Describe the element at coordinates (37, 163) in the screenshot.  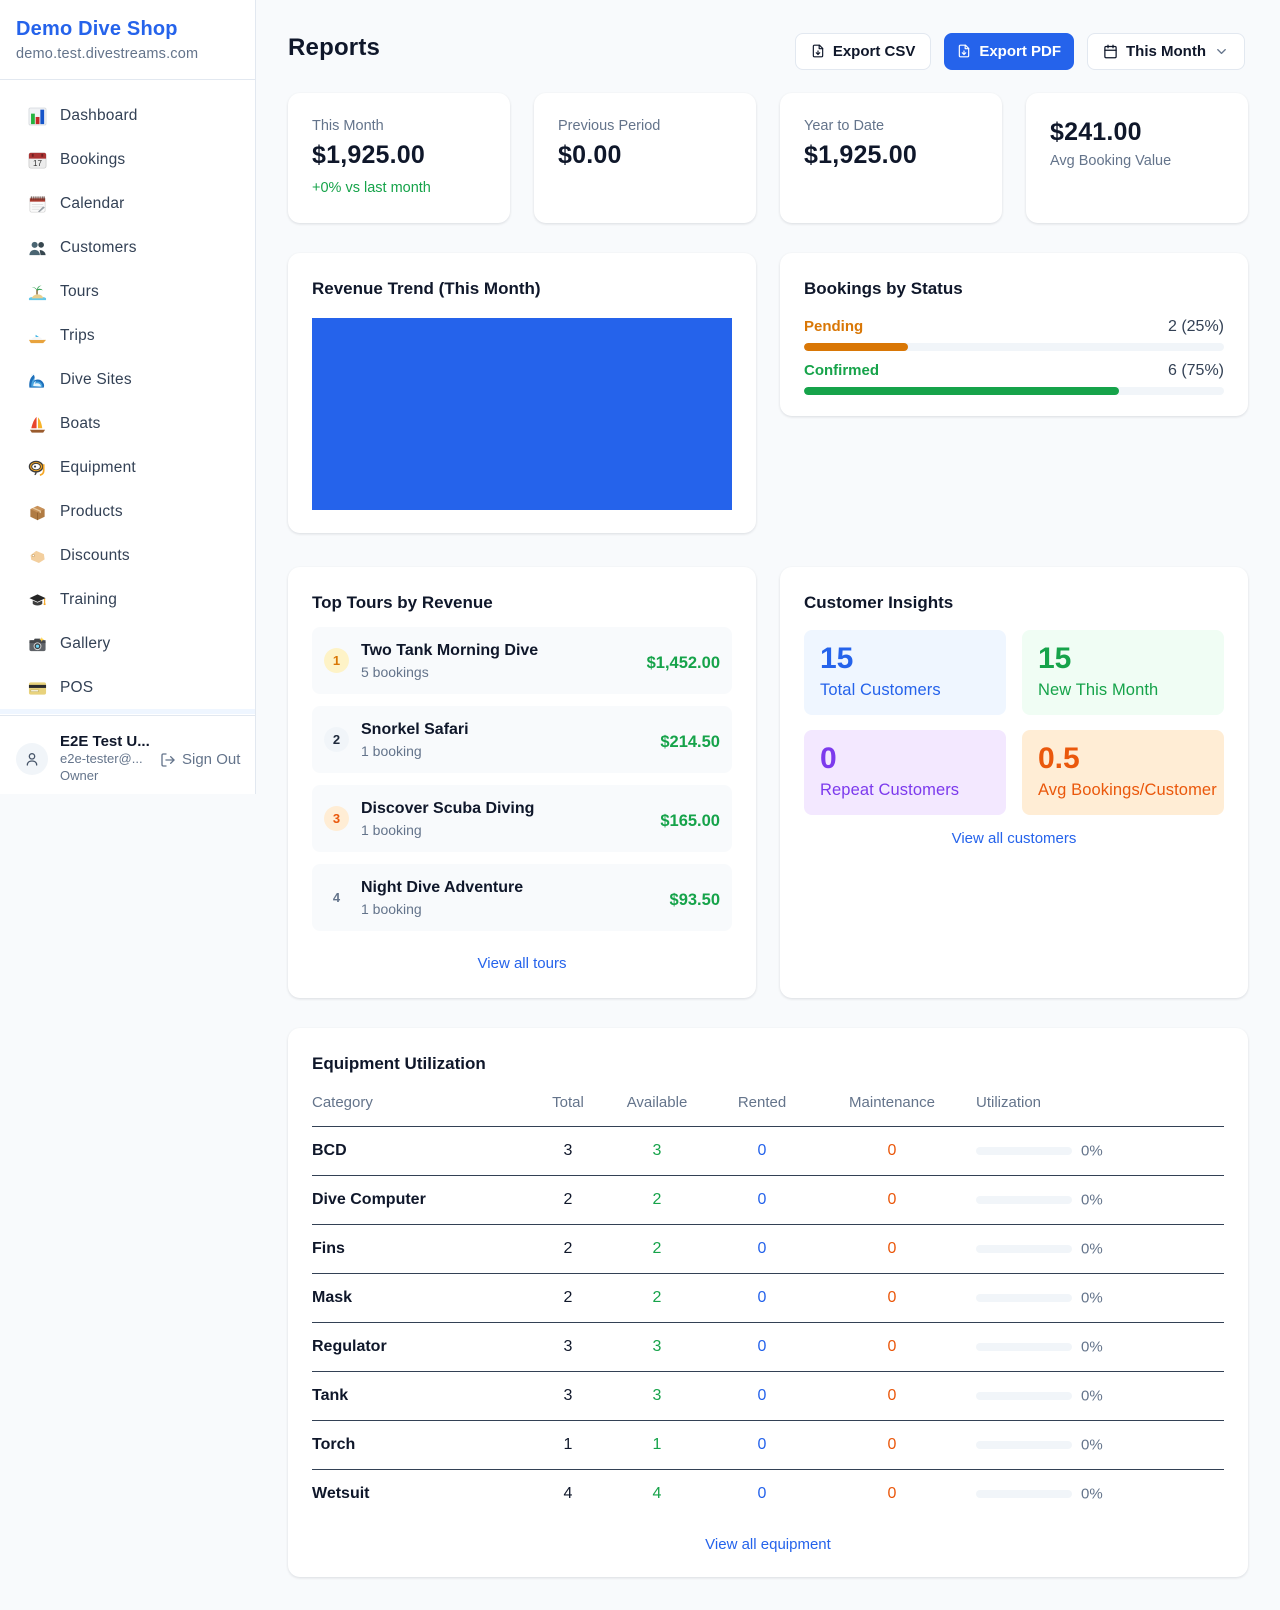
I see `svg-text: 17` at that location.